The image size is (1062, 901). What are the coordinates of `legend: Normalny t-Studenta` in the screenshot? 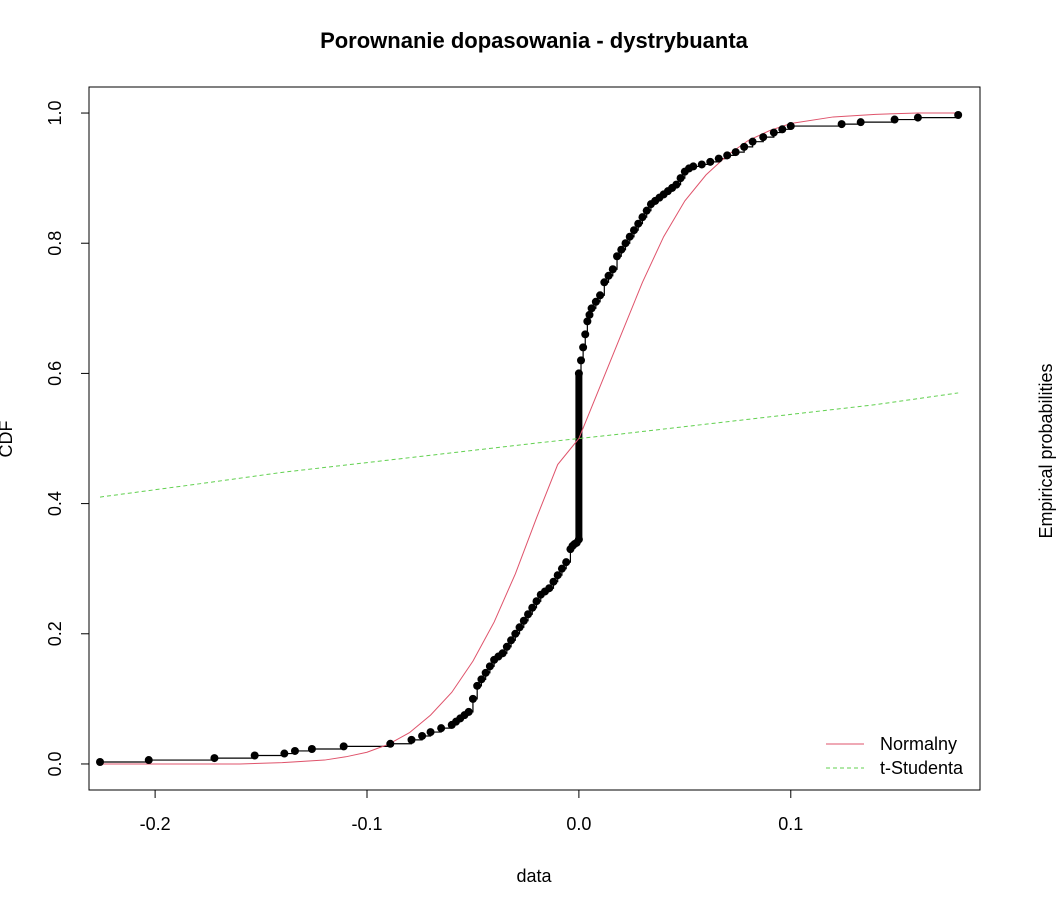 It's located at (895, 756).